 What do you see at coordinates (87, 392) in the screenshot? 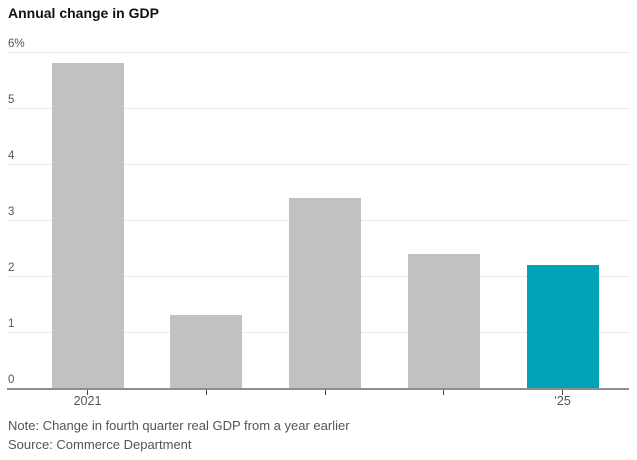
I see `x-axis-tick-2021` at bounding box center [87, 392].